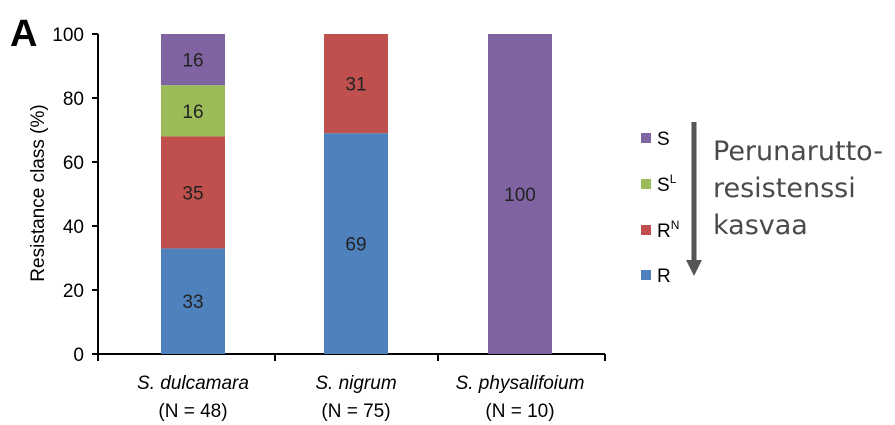 The image size is (895, 425). I want to click on y-tick-label: 60, so click(73, 163).